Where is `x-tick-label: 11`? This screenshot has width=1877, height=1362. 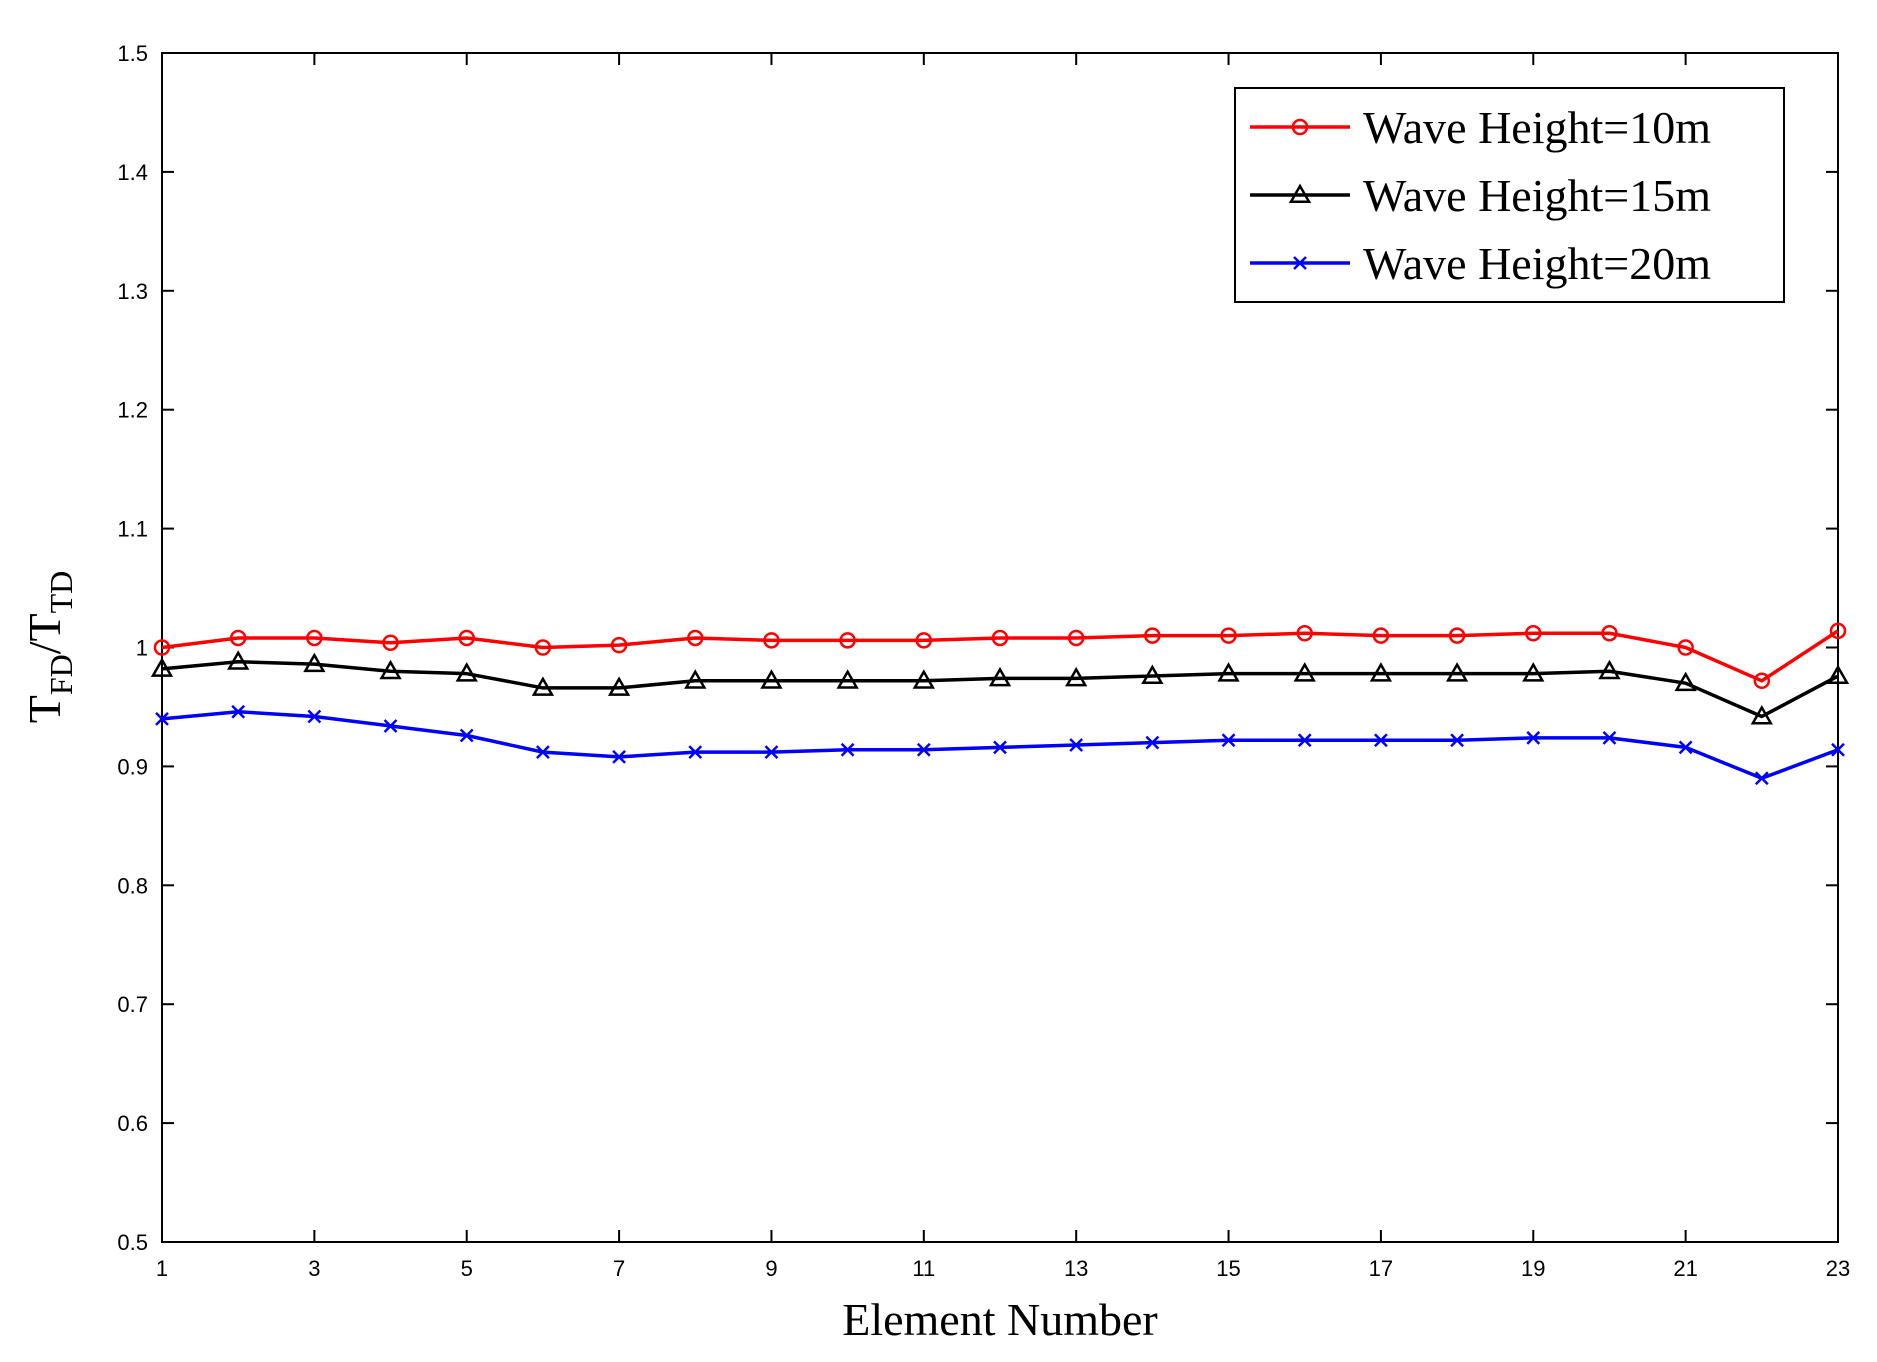 x-tick-label: 11 is located at coordinates (923, 1268).